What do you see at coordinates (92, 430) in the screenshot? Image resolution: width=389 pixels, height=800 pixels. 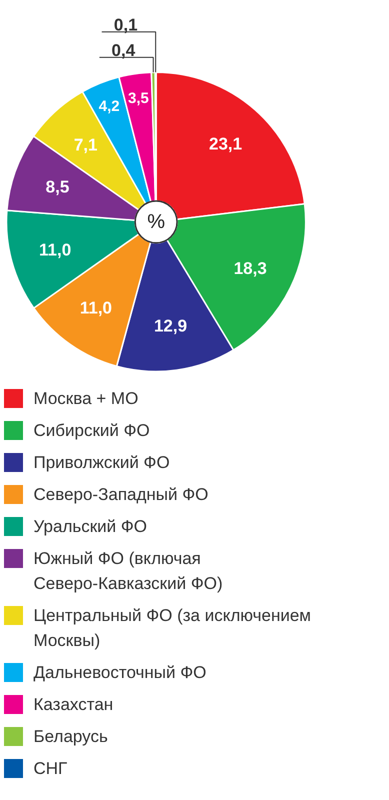 I see `legend-label: Сибирский ФО` at bounding box center [92, 430].